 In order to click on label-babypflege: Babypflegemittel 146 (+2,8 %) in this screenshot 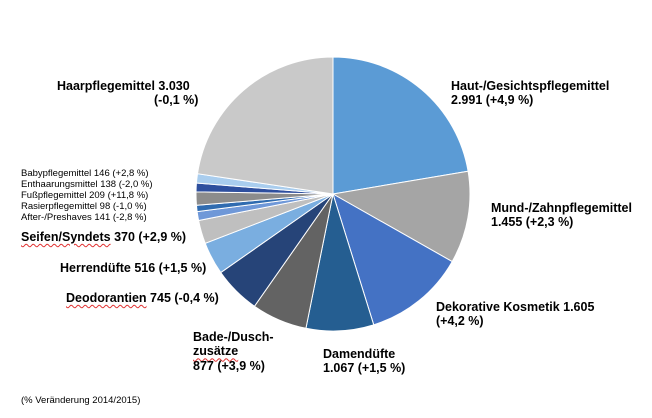, I will do `click(85, 173)`.